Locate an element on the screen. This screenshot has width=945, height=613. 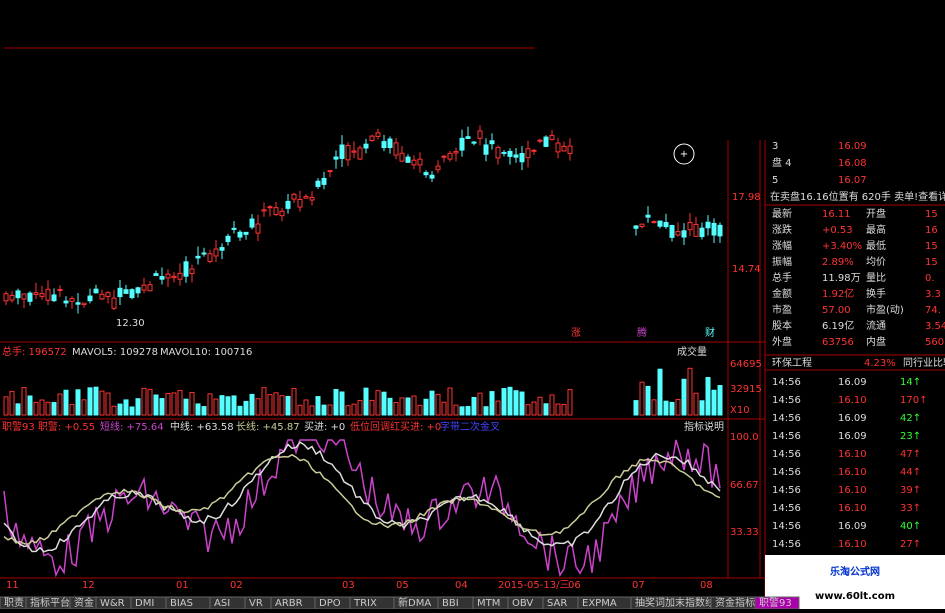
label: SAR is located at coordinates (557, 603).